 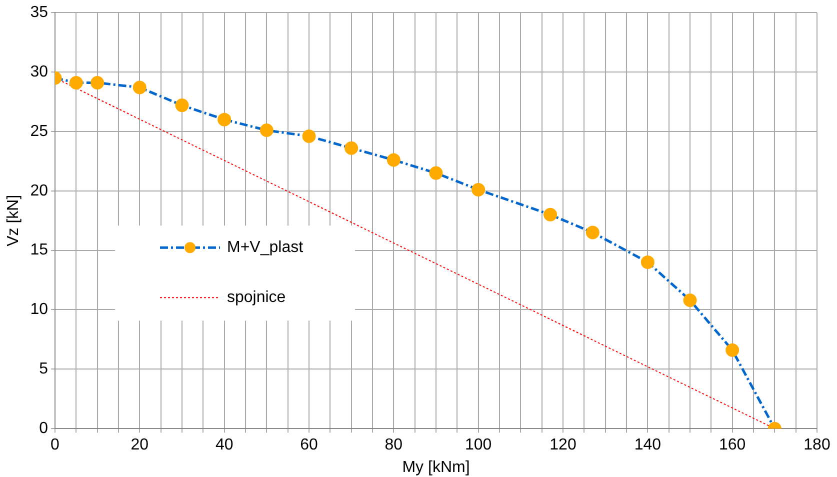 I want to click on y-tick-label: 10, so click(x=39, y=309).